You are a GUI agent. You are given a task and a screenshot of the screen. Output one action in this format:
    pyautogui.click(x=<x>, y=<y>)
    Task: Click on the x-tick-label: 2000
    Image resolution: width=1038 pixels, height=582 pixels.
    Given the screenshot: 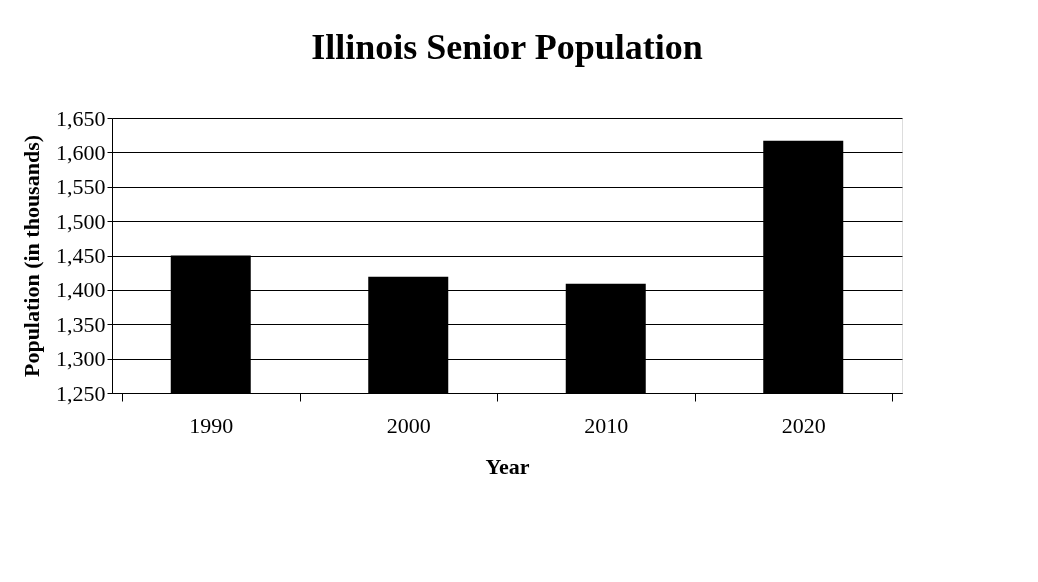 What is the action you would take?
    pyautogui.click(x=408, y=425)
    